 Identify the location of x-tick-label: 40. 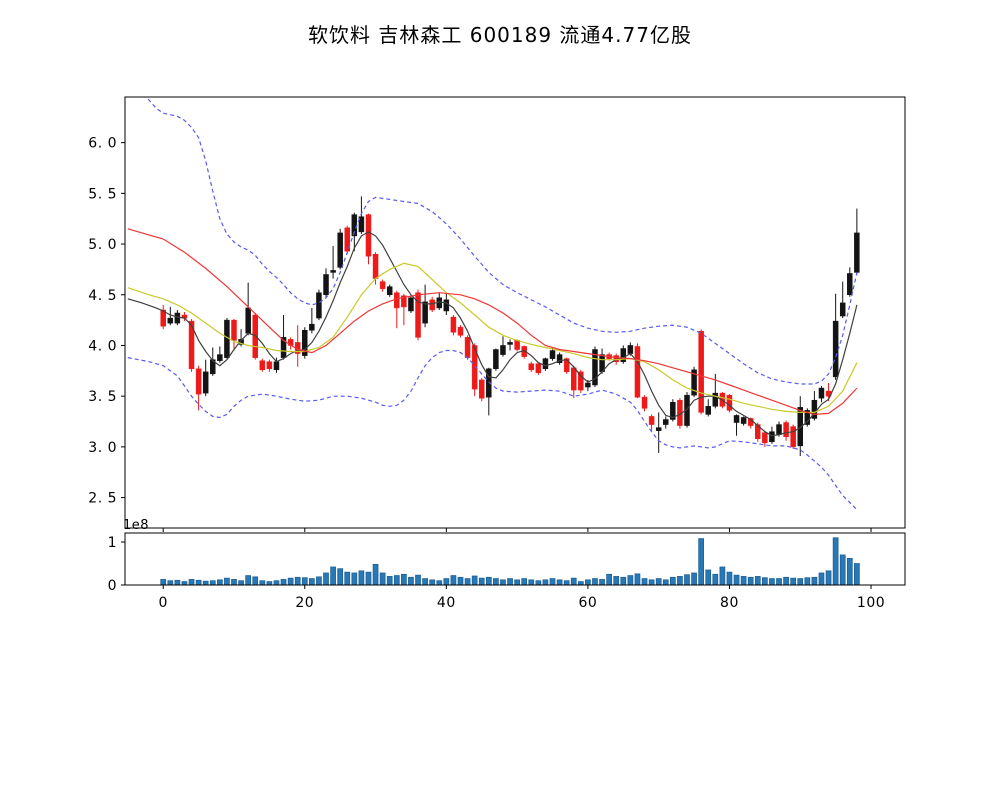
(446, 603).